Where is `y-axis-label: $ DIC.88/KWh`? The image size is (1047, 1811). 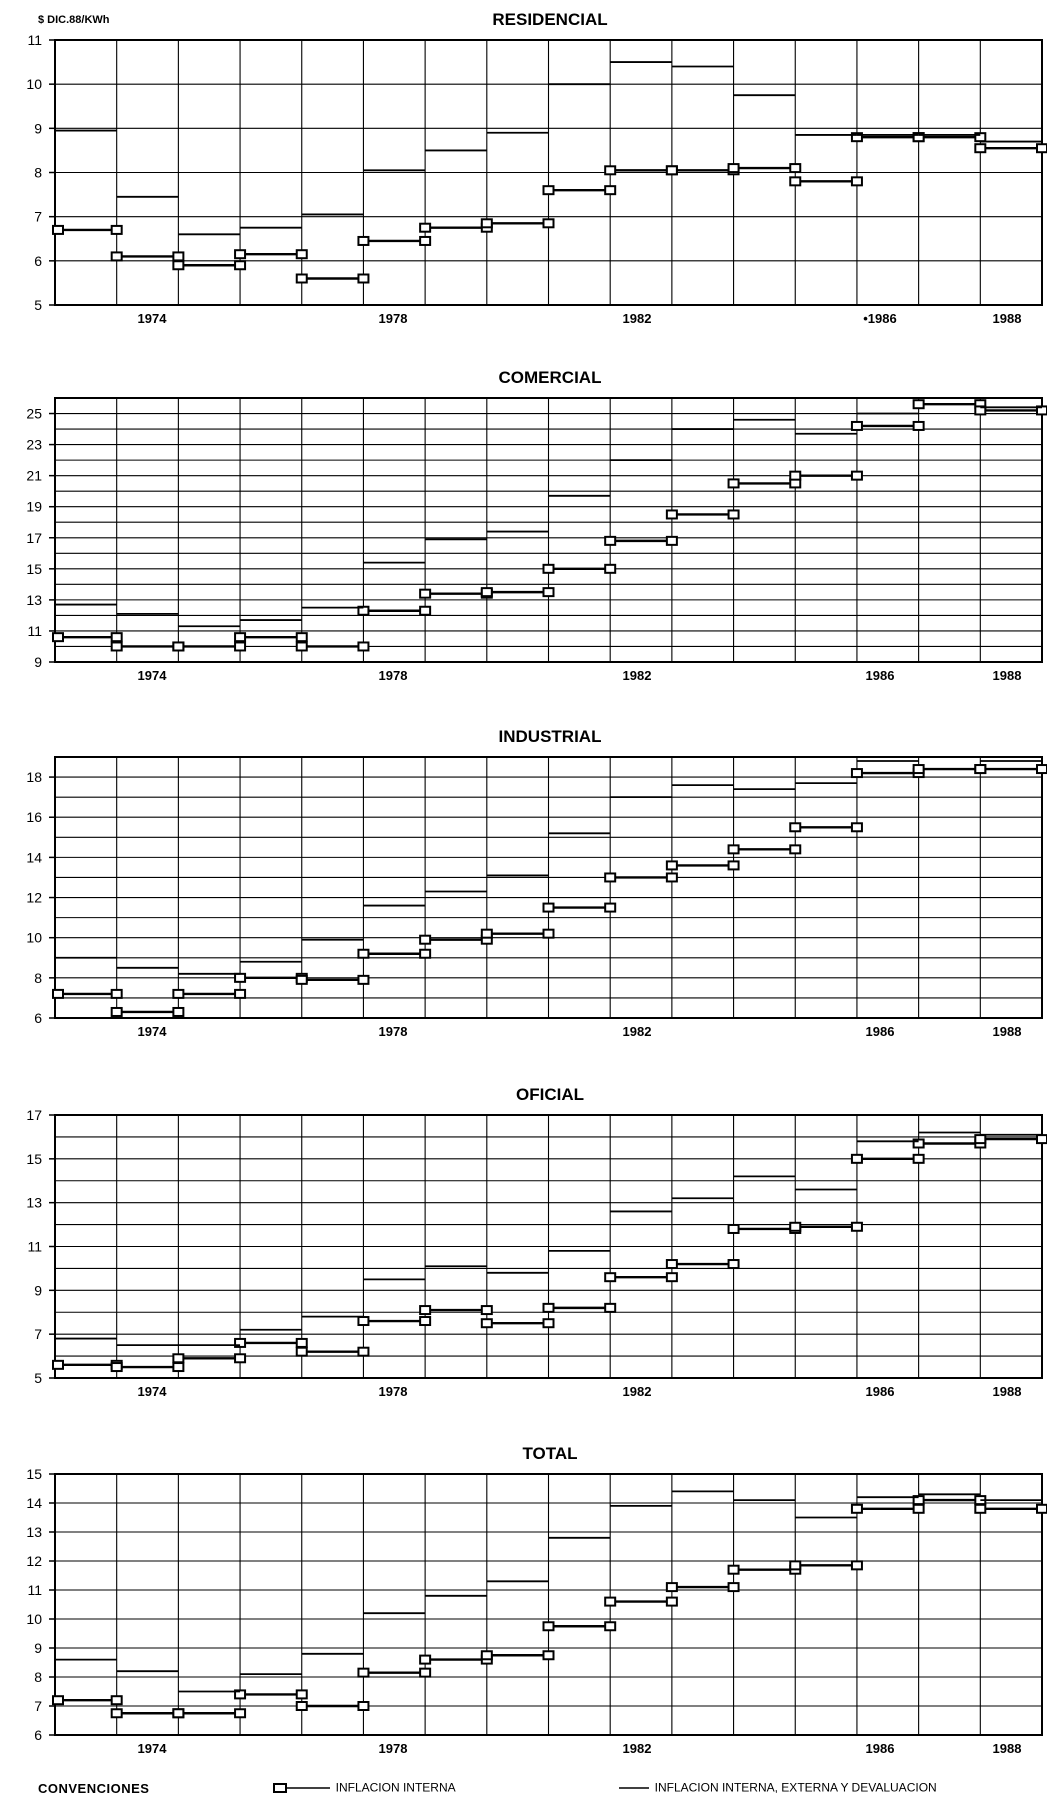 y-axis-label: $ DIC.88/KWh is located at coordinates (74, 20).